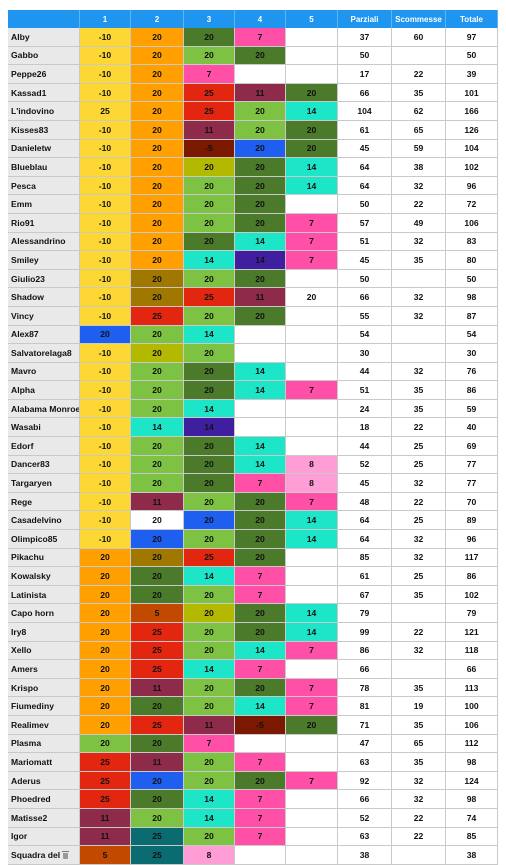  Describe the element at coordinates (260, 92) in the screenshot. I see `score-cell-round-4: 11` at that location.